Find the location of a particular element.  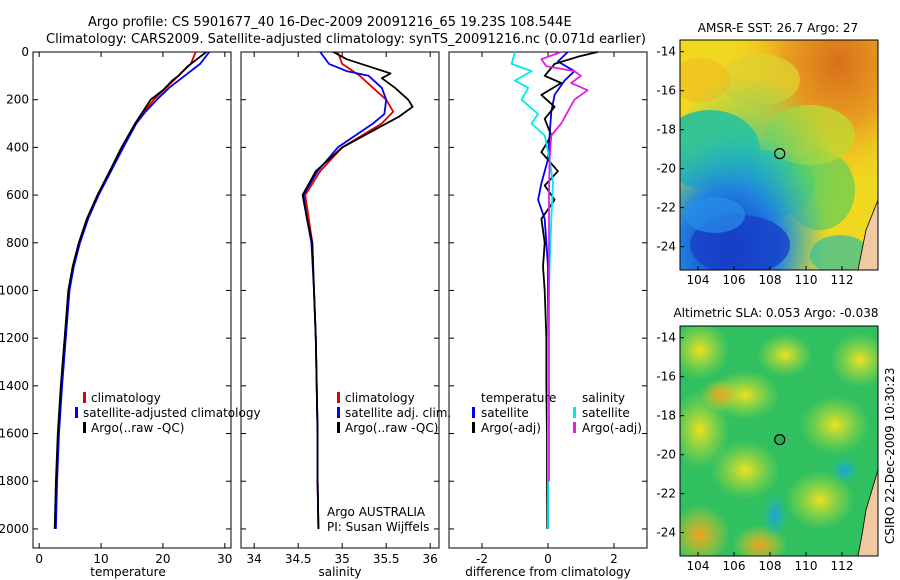

sst-field is located at coordinates (779, 155).